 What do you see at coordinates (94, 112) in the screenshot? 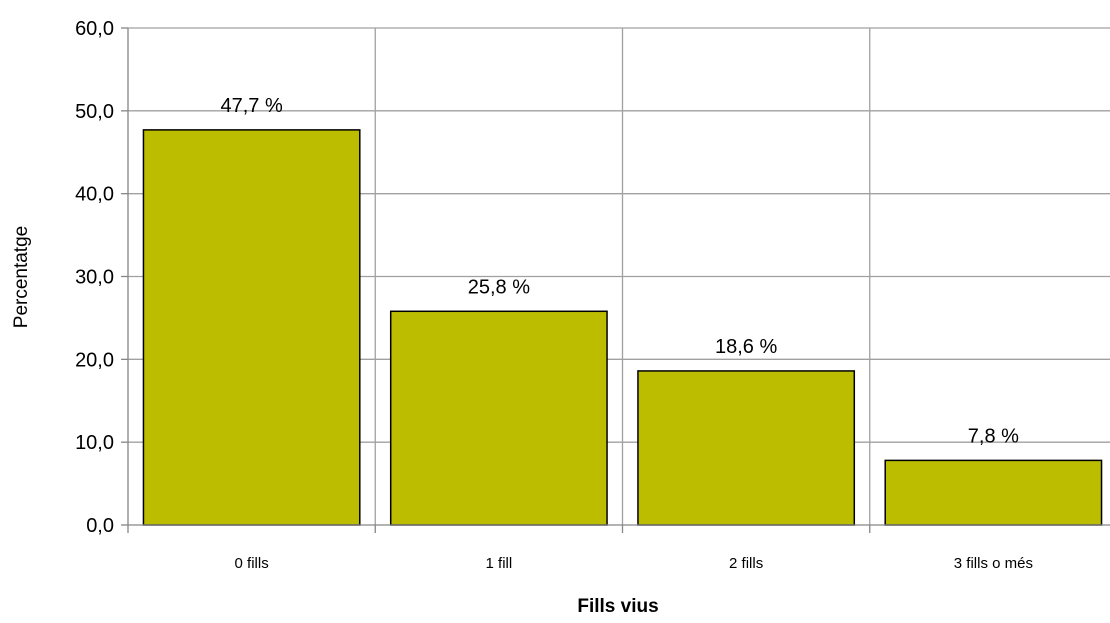
I see `y-tick-label: 50,0` at bounding box center [94, 112].